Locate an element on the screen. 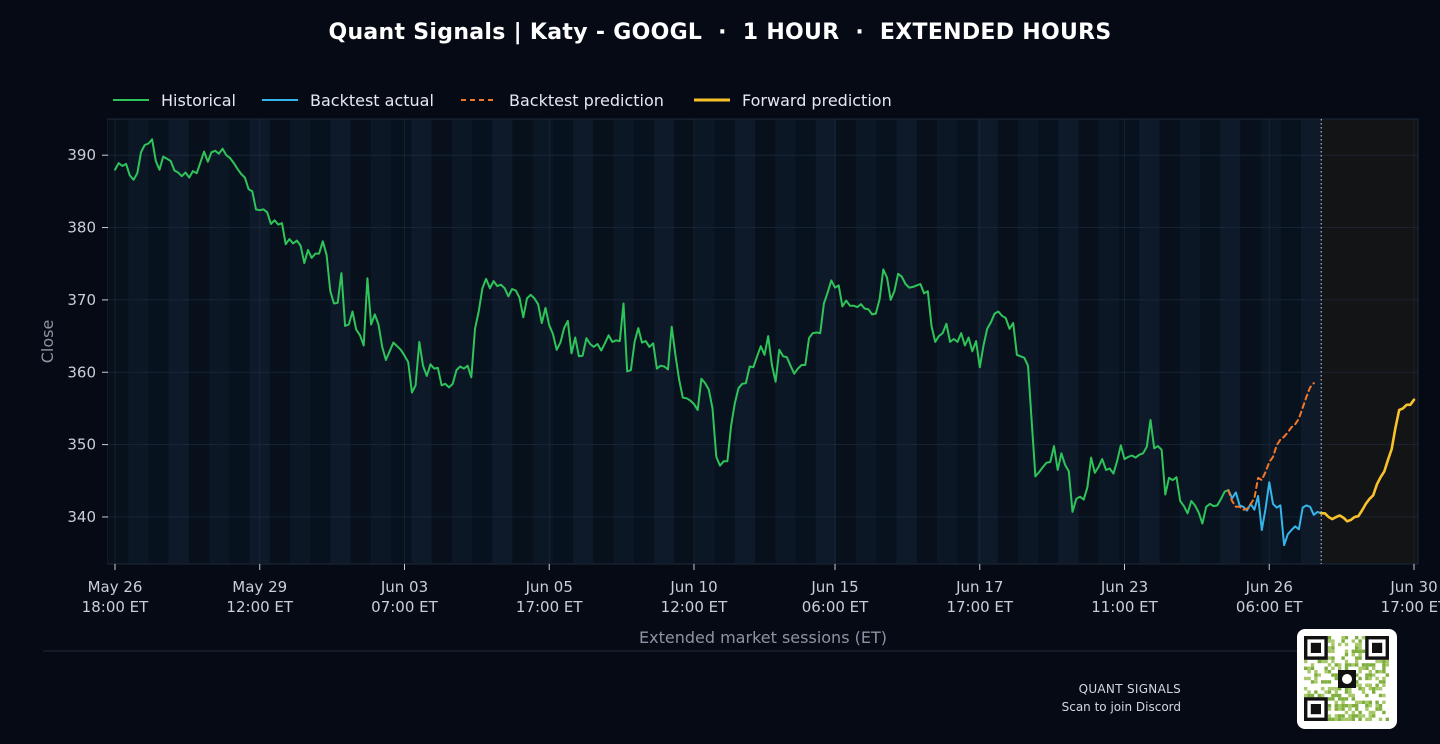 The width and height of the screenshot is (1440, 744). x-tick-label-date: Jun 17 is located at coordinates (979, 587).